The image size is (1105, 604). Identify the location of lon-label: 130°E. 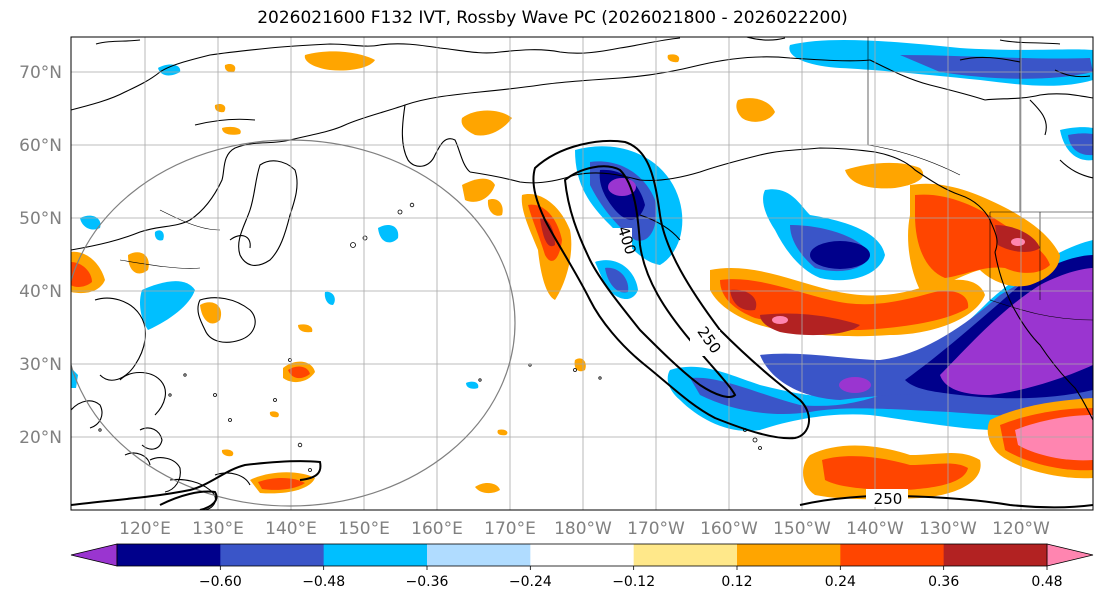
(218, 529).